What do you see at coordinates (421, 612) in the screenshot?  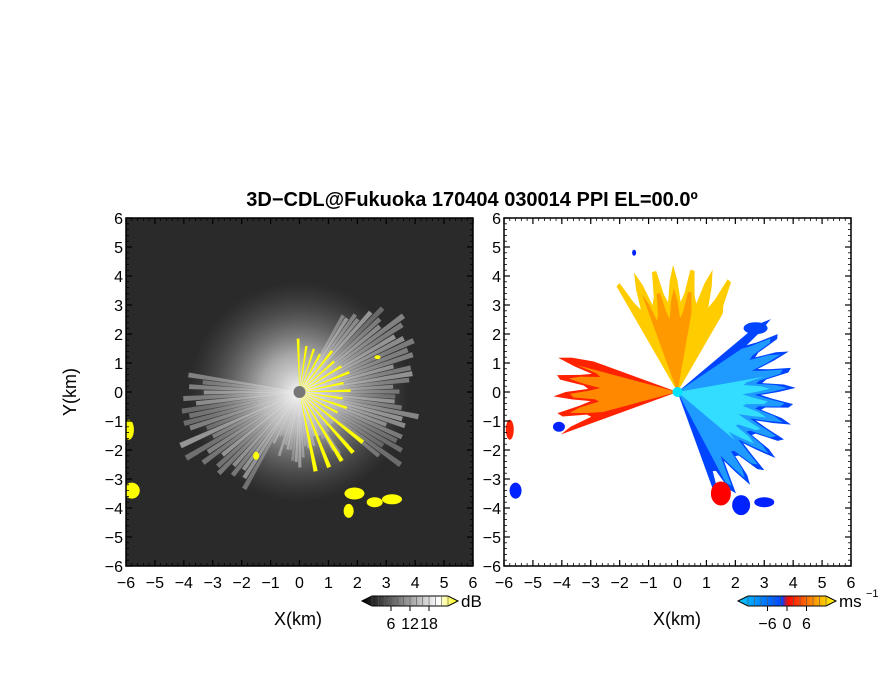 I see `snr-colorbar: 6 12 18 dB` at bounding box center [421, 612].